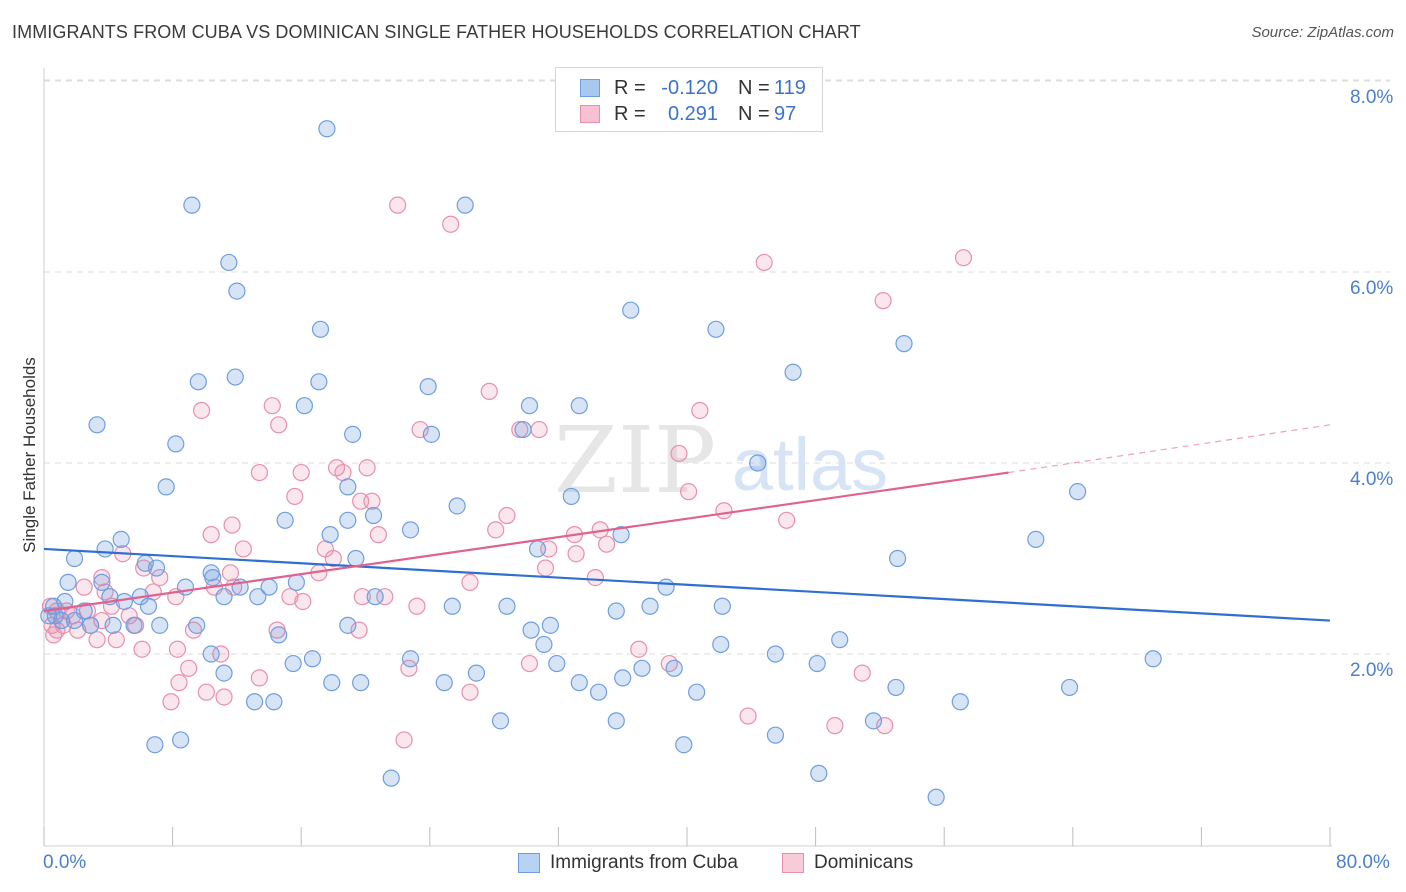  I want to click on legend-item-cuba: Immigrants from Cuba, so click(628, 863).